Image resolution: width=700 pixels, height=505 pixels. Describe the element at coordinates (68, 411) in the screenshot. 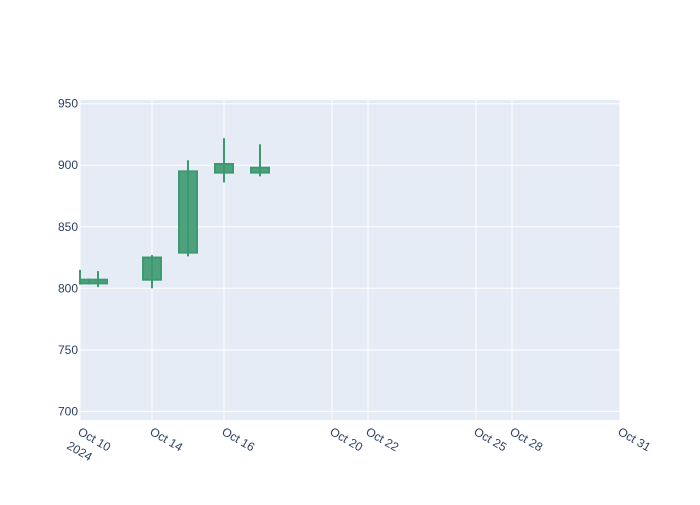

I see `y-tick-label: 700` at that location.